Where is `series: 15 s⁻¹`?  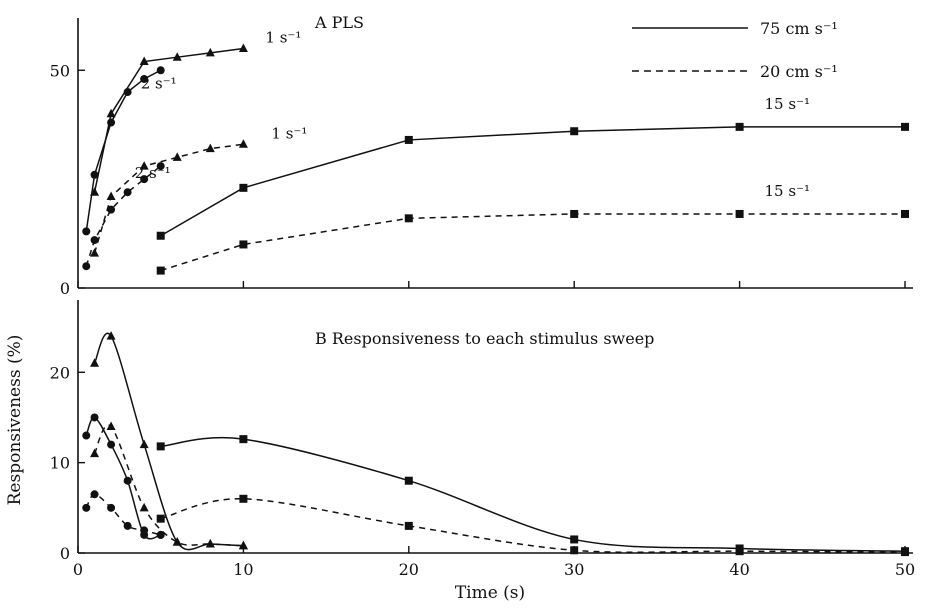 series: 15 s⁻¹ is located at coordinates (532, 228).